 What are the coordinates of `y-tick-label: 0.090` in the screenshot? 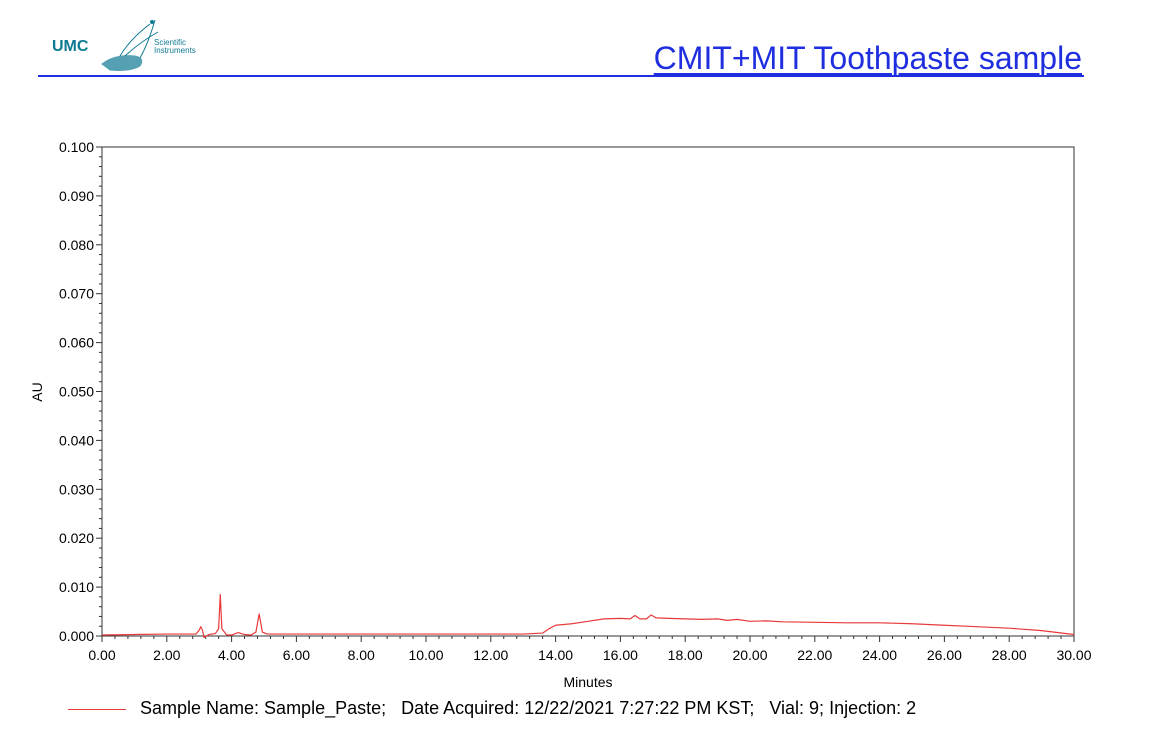 It's located at (76, 196).